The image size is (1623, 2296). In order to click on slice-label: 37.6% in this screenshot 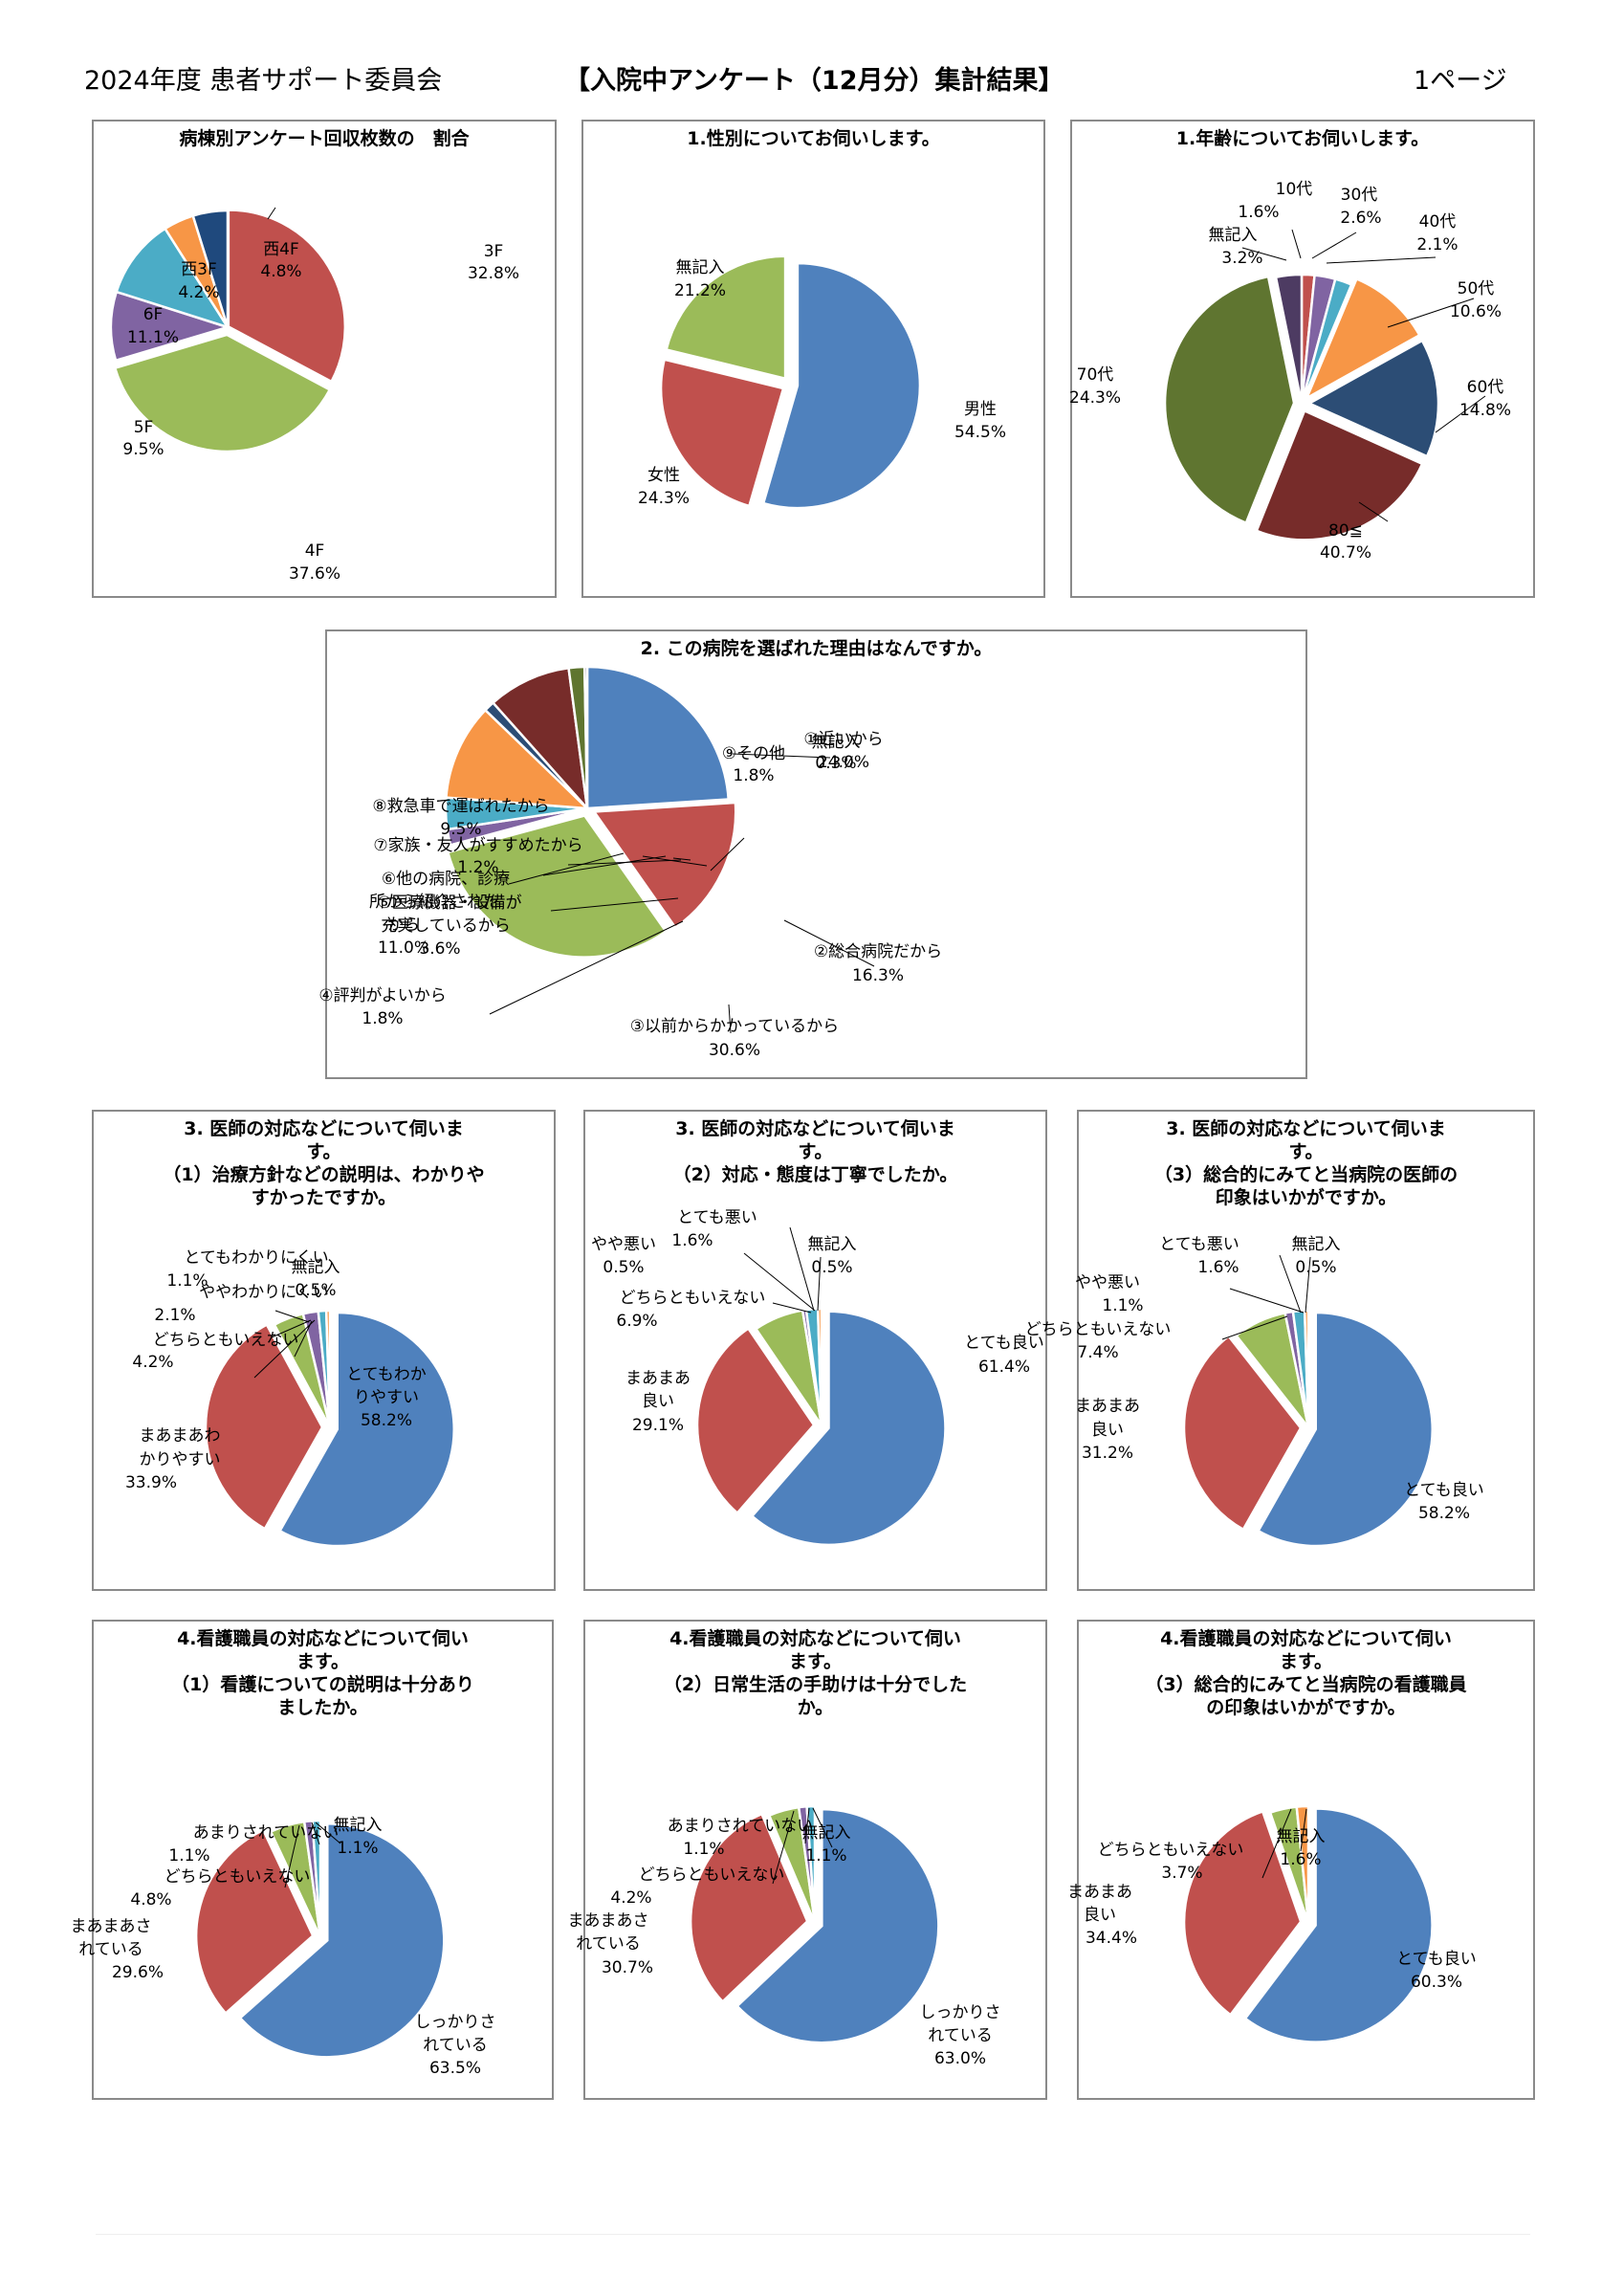, I will do `click(314, 574)`.